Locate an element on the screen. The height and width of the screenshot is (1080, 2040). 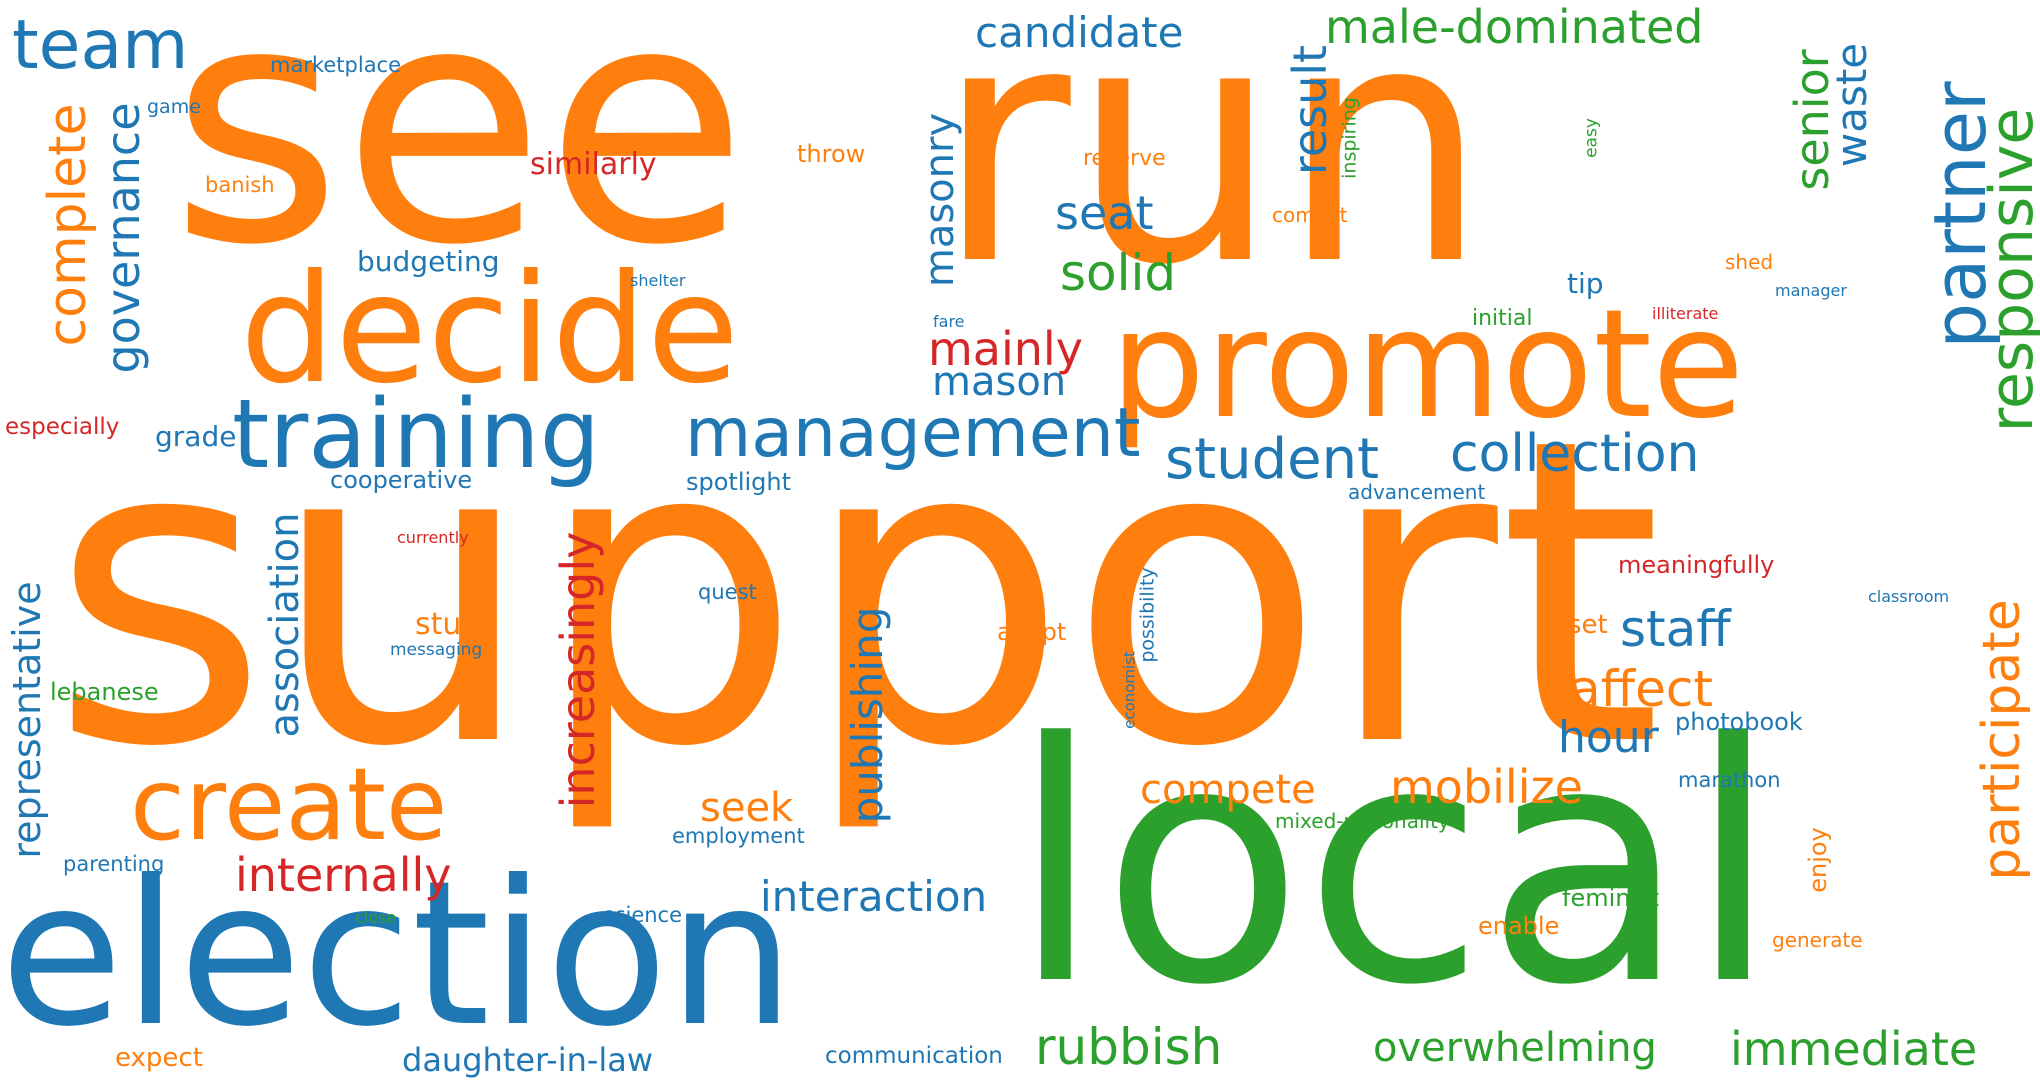
word-marathon: marathon is located at coordinates (1729, 780).